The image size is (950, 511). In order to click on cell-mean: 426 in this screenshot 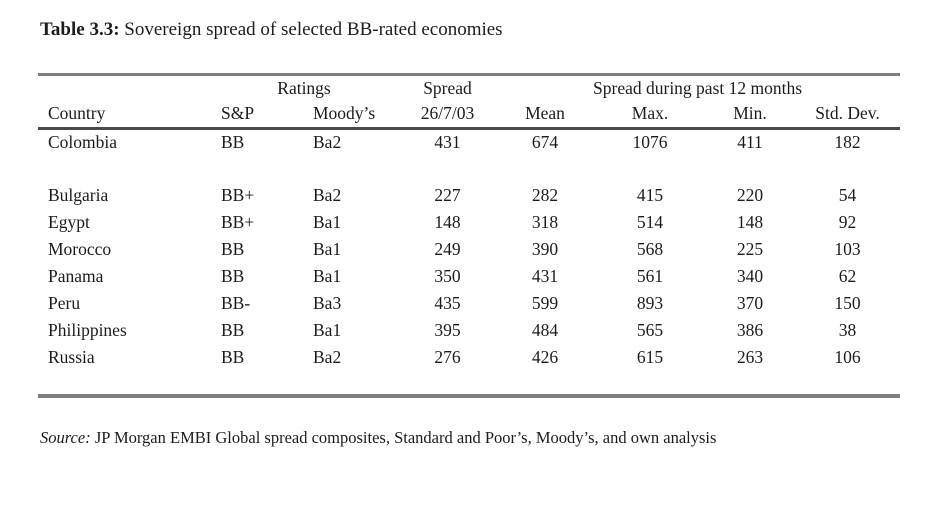, I will do `click(545, 357)`.